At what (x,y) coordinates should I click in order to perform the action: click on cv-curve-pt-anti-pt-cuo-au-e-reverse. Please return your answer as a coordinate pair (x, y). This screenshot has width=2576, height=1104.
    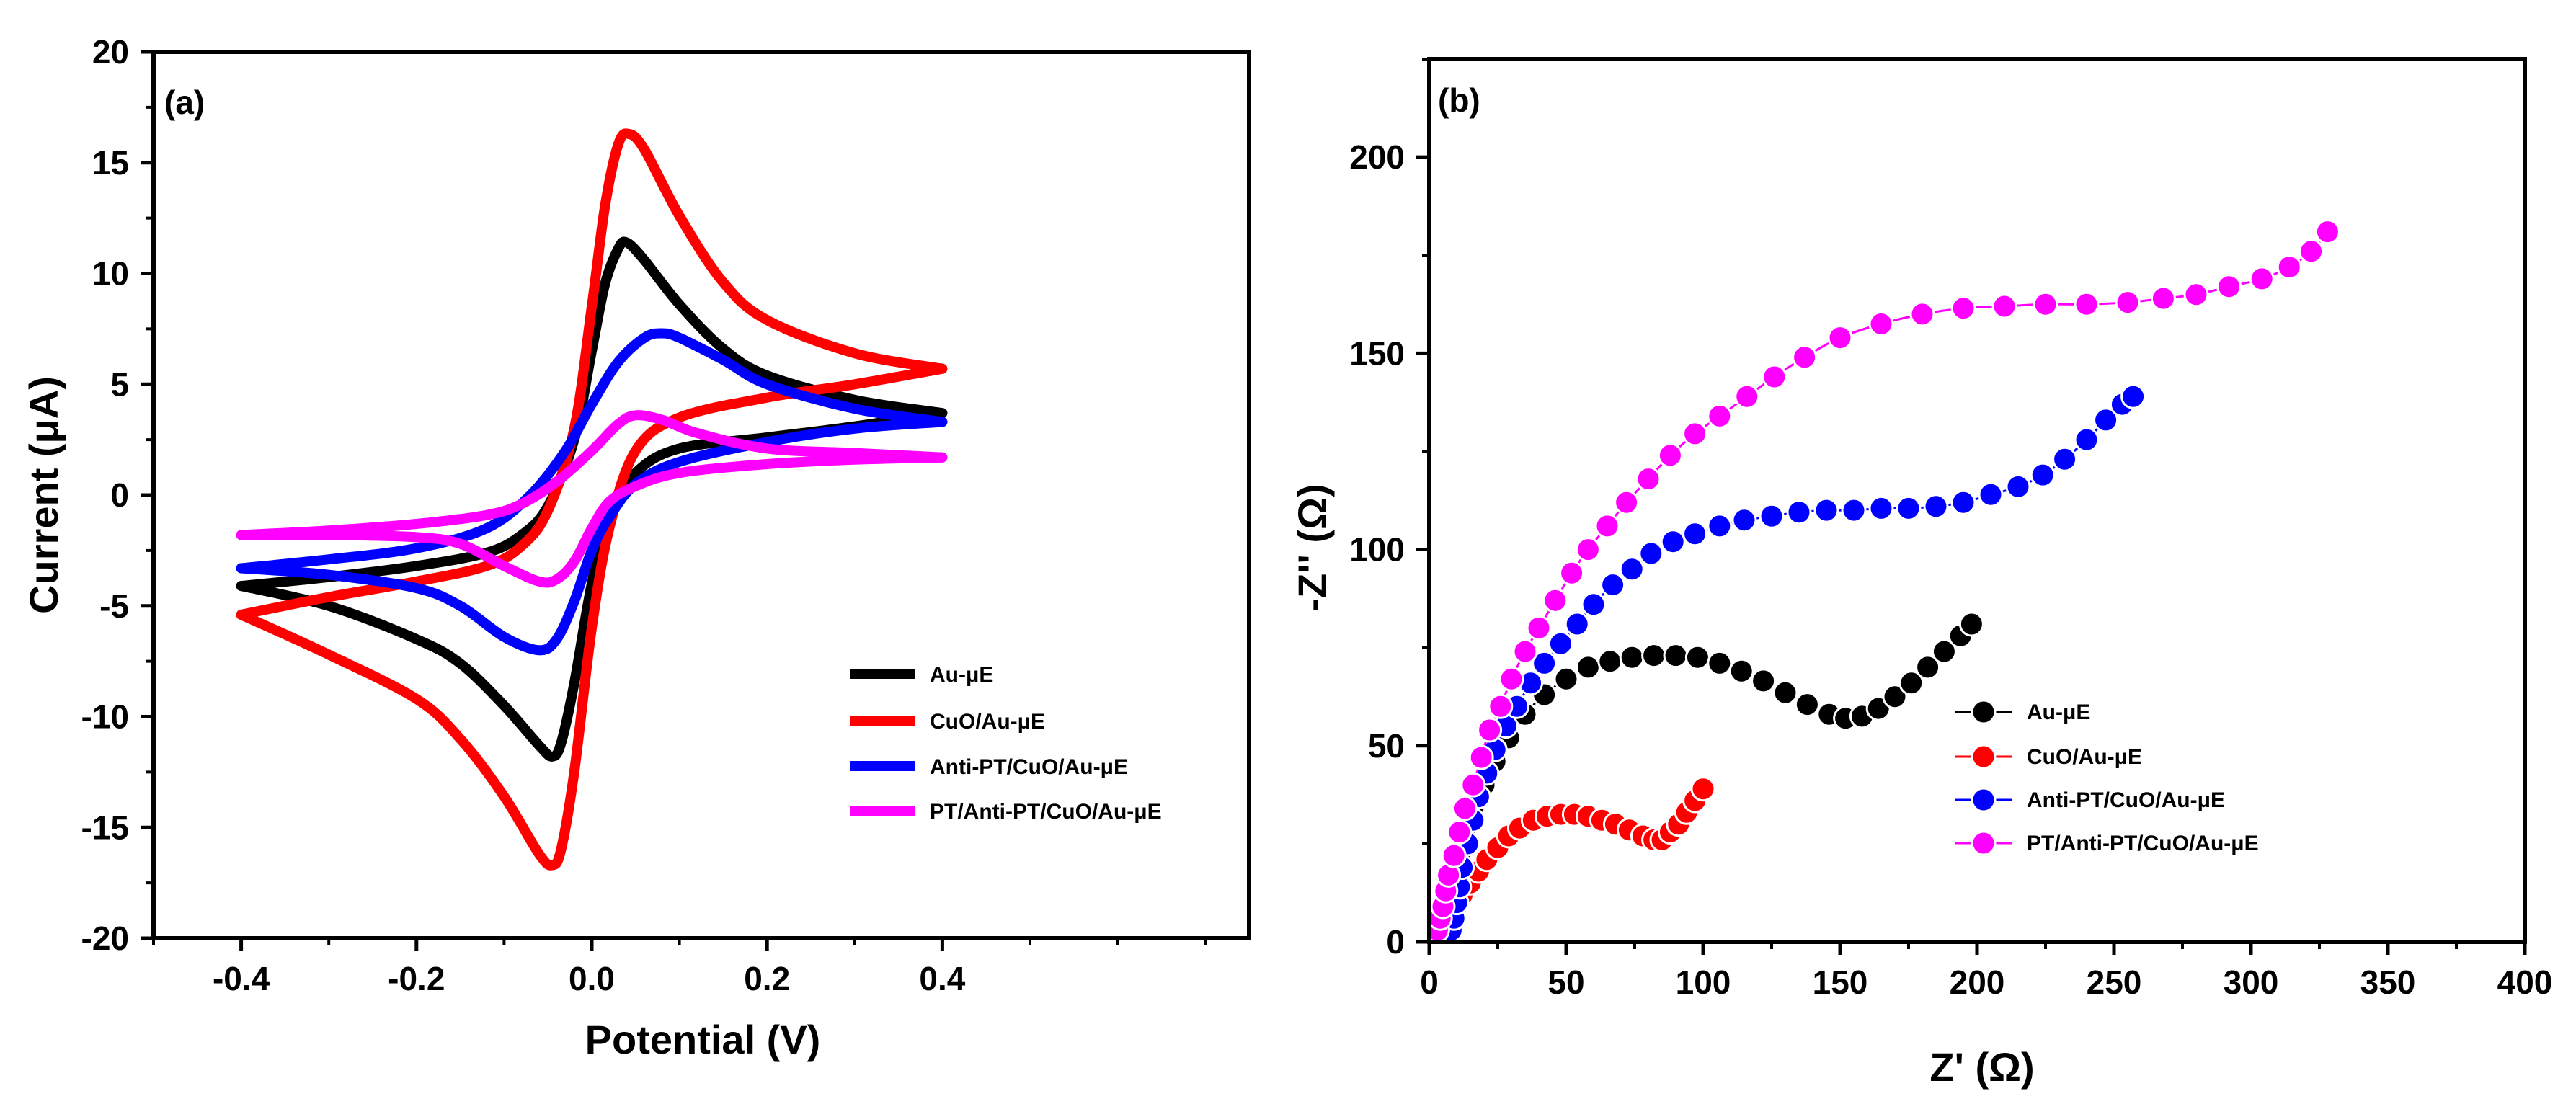
    Looking at the image, I should click on (592, 520).